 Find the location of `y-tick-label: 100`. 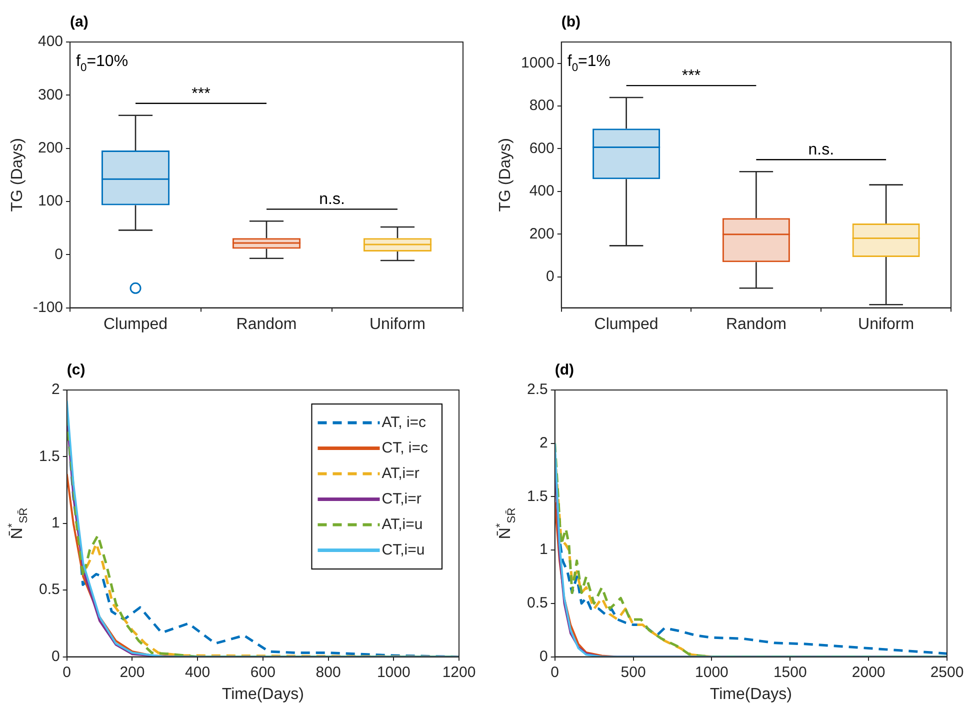

y-tick-label: 100 is located at coordinates (51, 201).